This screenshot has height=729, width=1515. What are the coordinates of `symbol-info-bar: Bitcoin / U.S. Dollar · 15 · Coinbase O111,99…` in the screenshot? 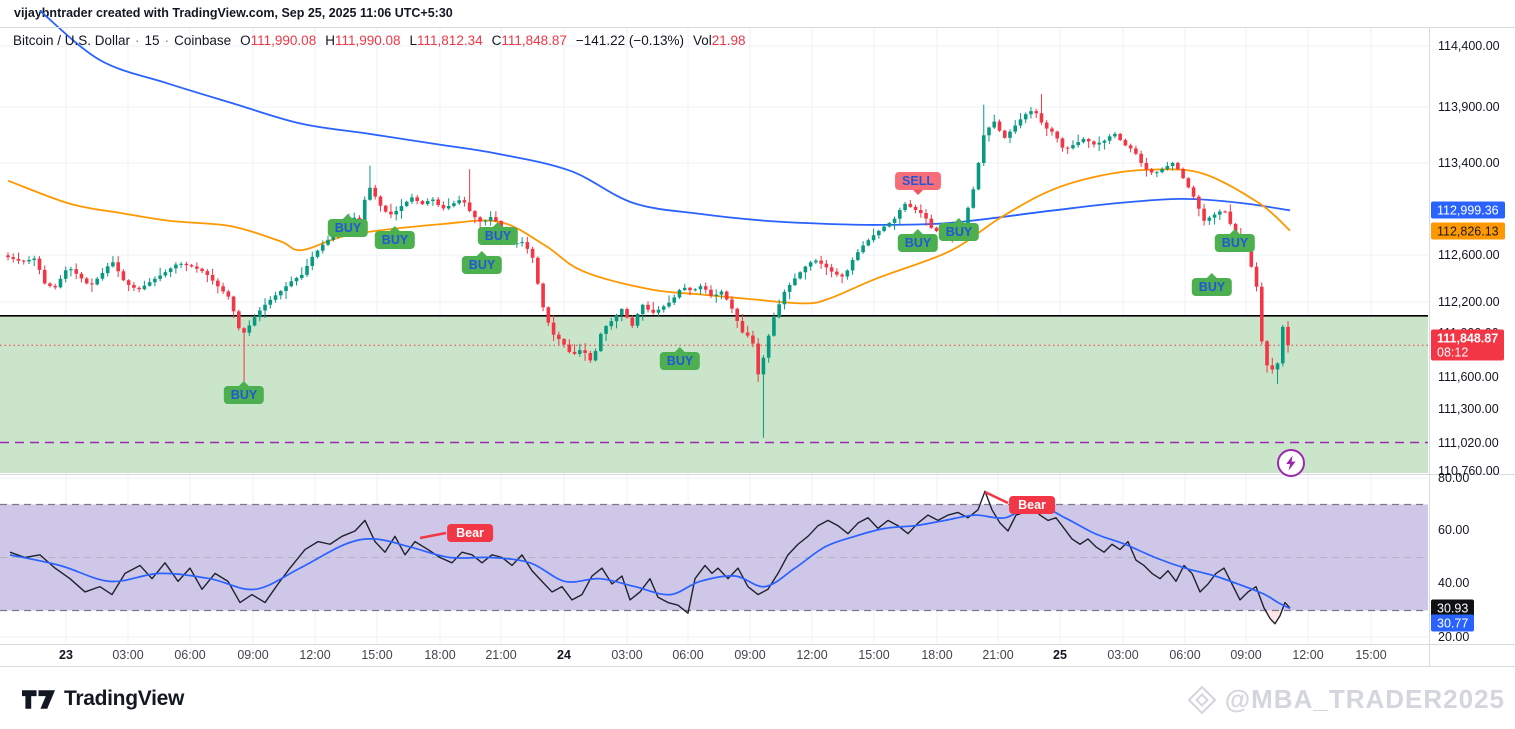 It's located at (379, 40).